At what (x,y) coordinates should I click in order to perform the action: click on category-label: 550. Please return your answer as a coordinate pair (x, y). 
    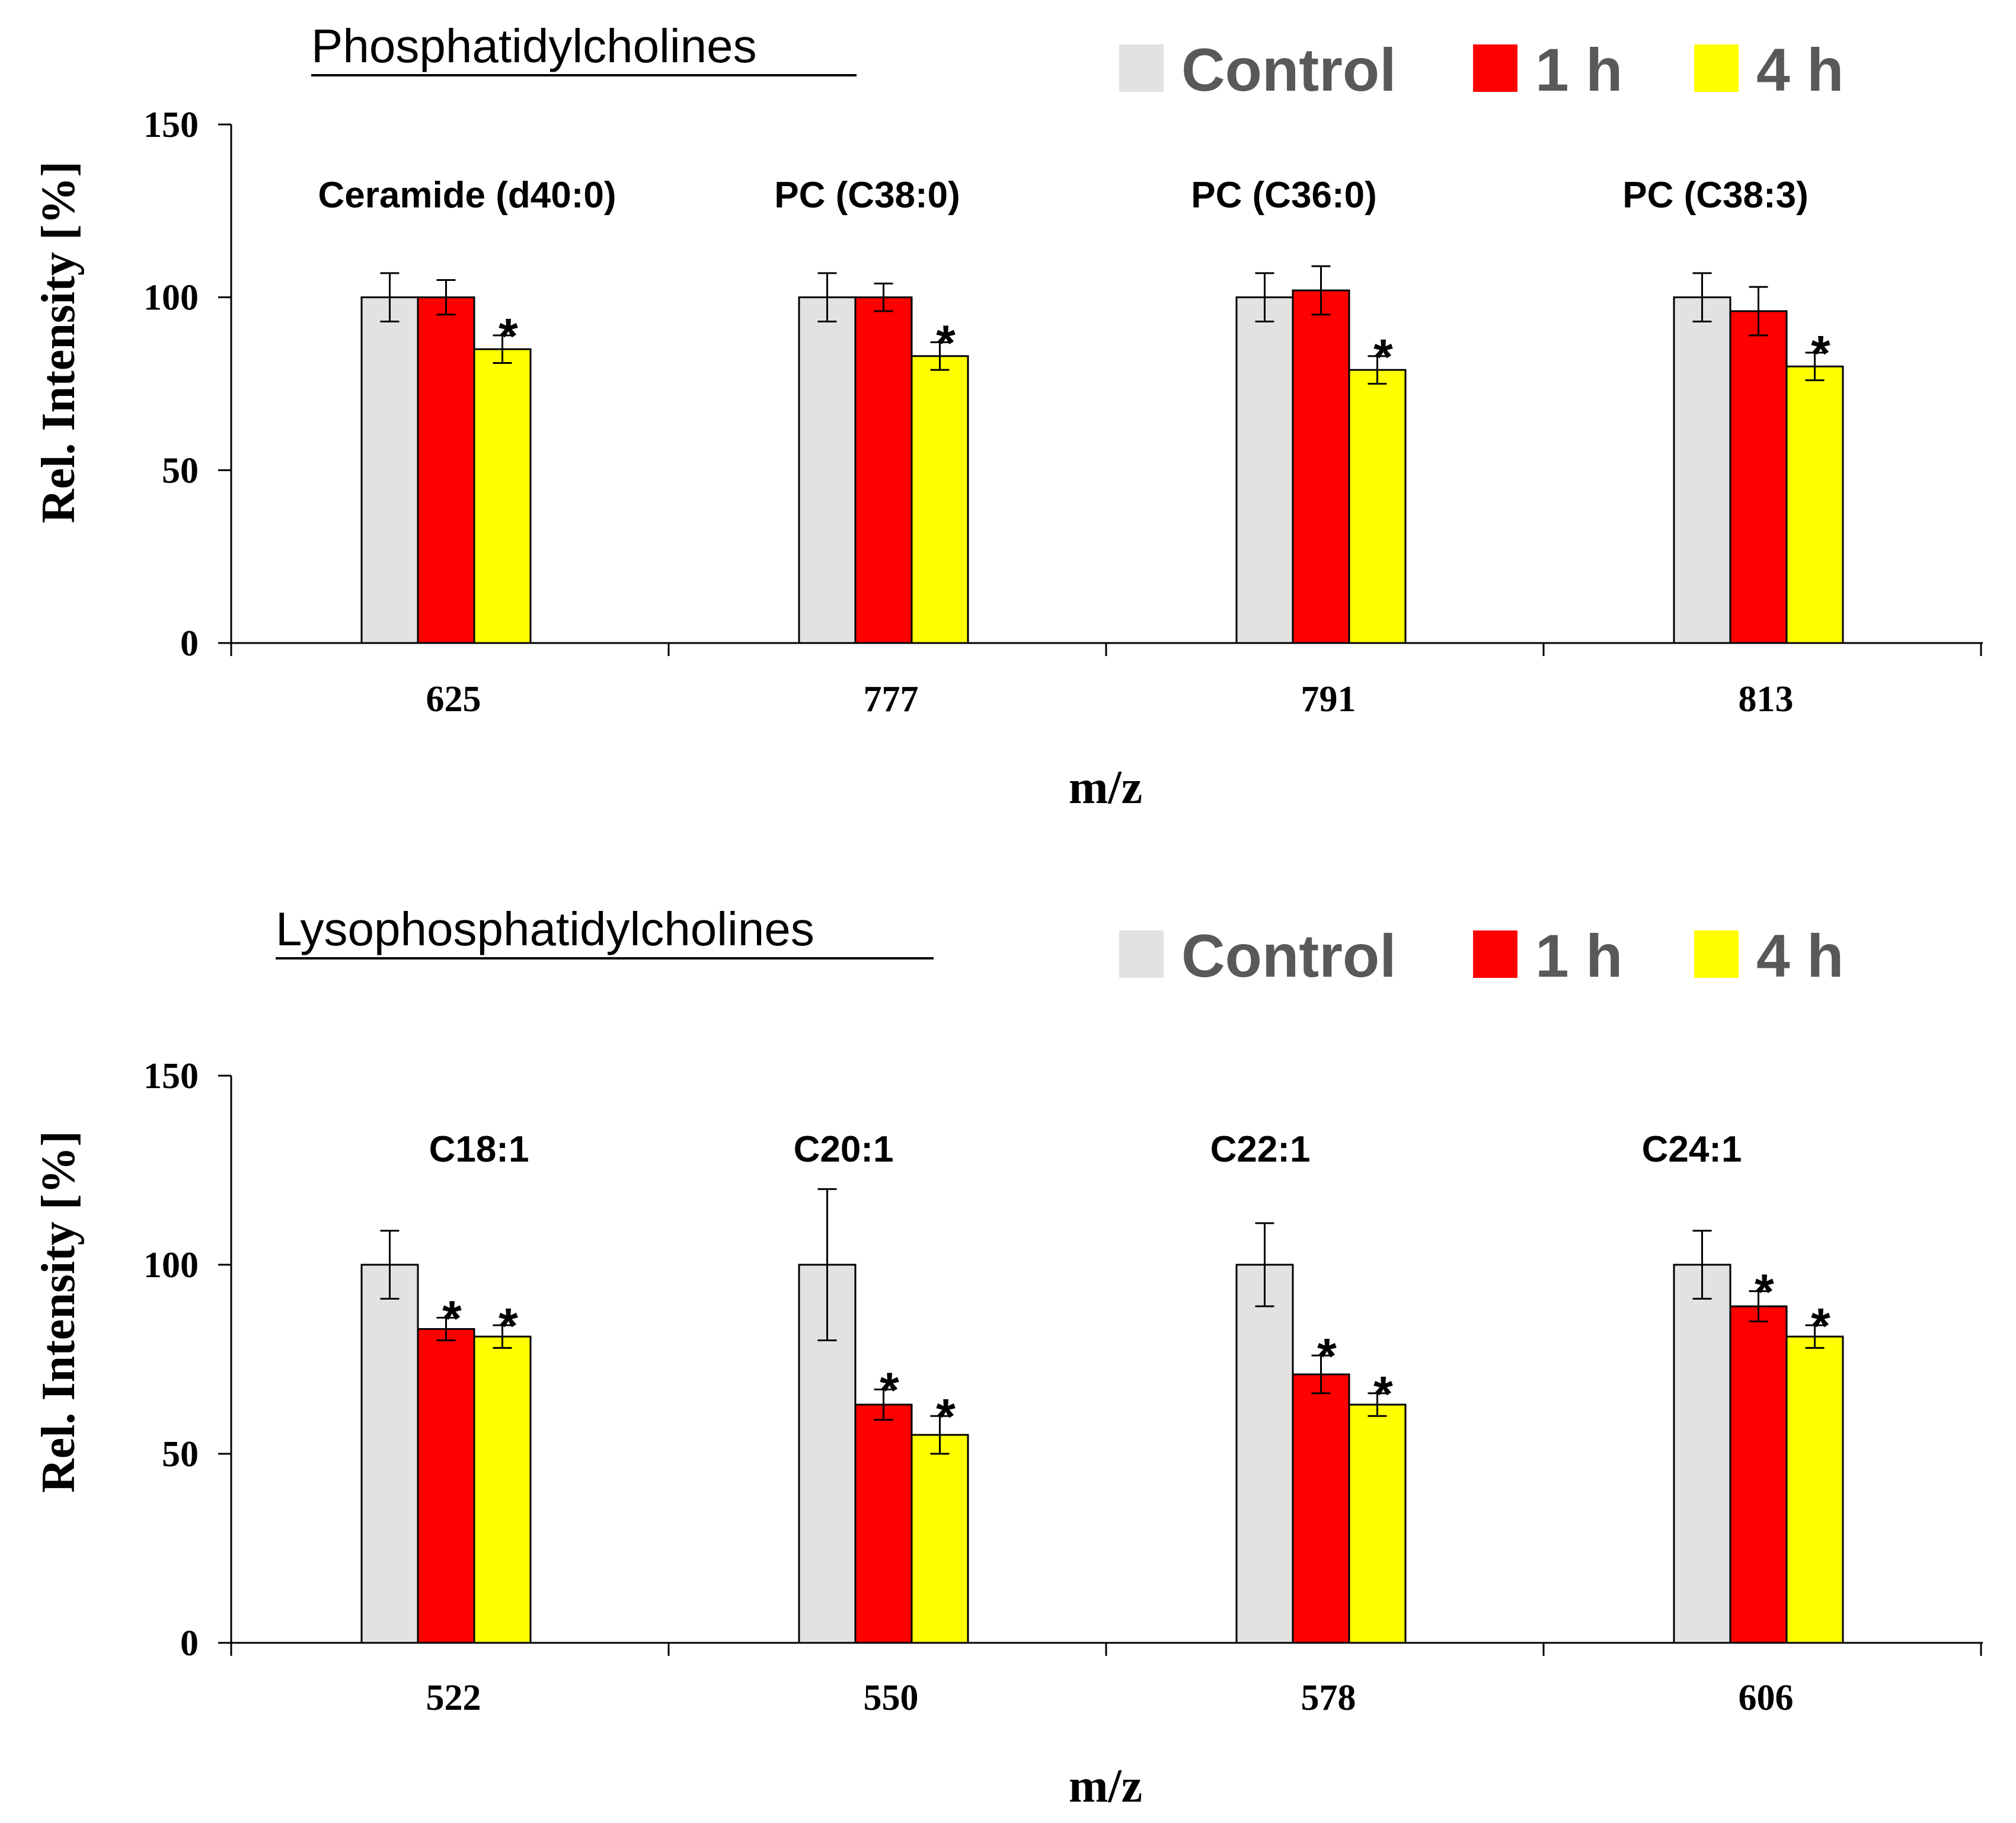
    Looking at the image, I should click on (891, 1698).